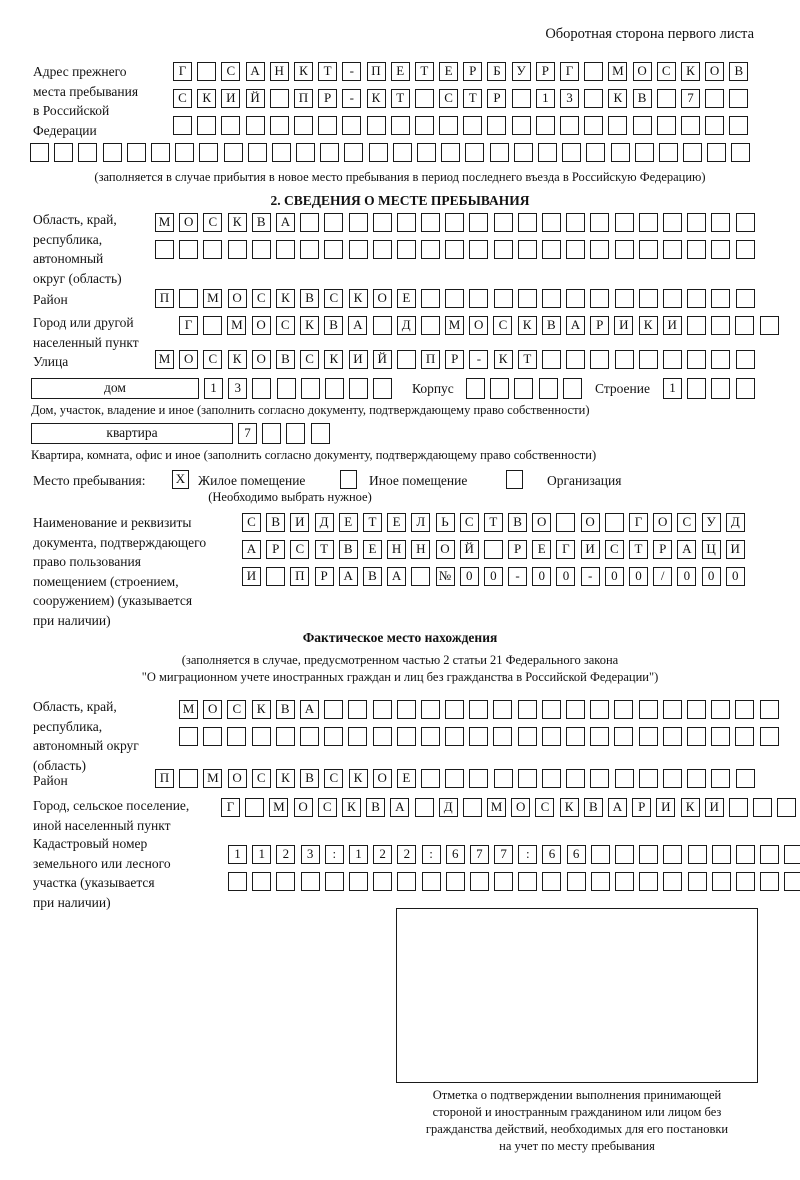 Image resolution: width=800 pixels, height=1180 pixels. What do you see at coordinates (545, 98) in the screenshot?
I see `prev-address-row-2-cell-16: 1` at bounding box center [545, 98].